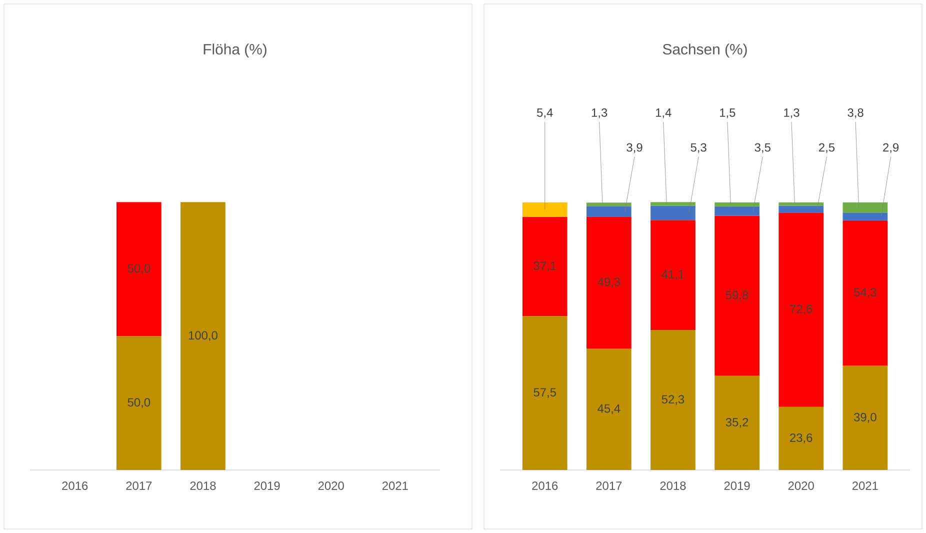  I want to click on data-label: 49,3, so click(609, 283).